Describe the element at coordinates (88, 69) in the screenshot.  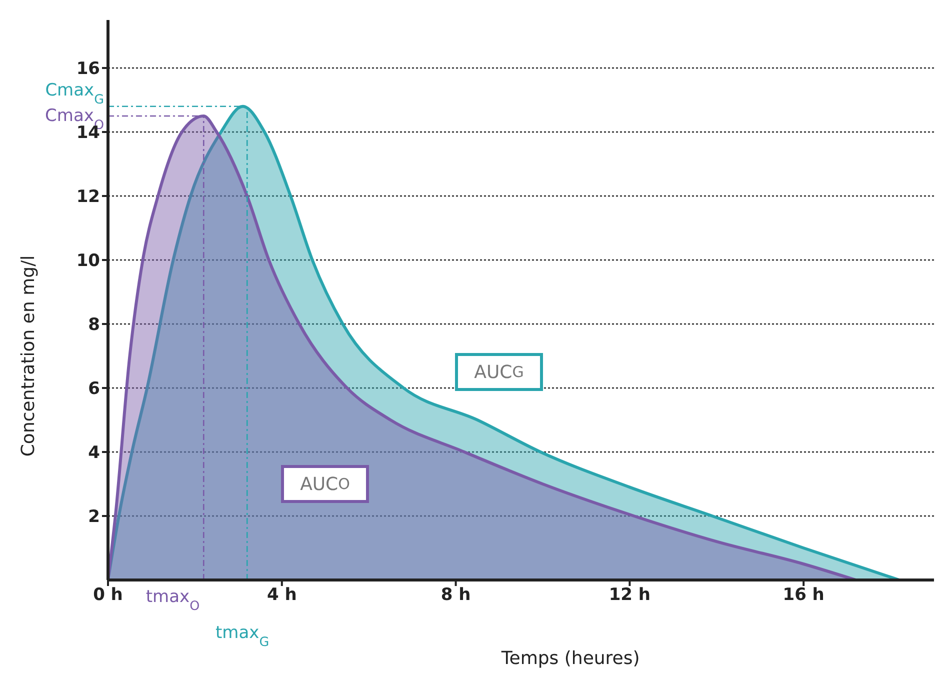
I see `y-tick-label: 16` at that location.